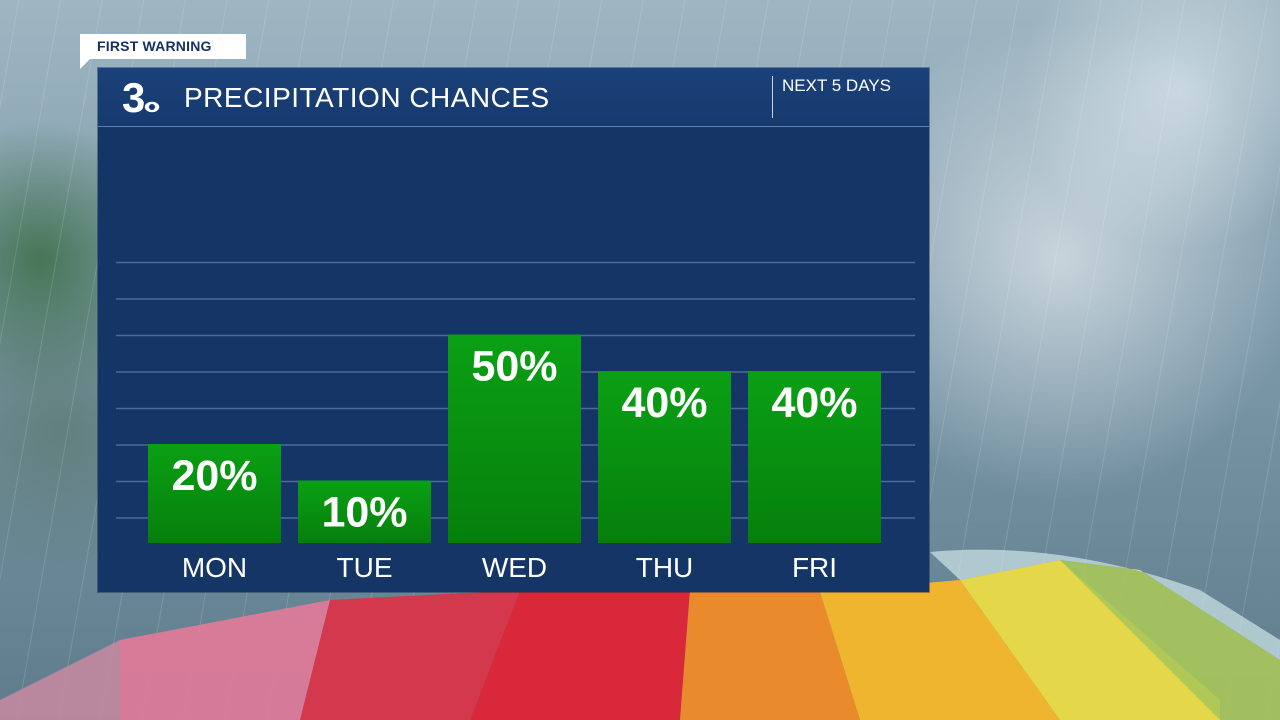 The image size is (1280, 720). I want to click on data-label: 10%, so click(364, 513).